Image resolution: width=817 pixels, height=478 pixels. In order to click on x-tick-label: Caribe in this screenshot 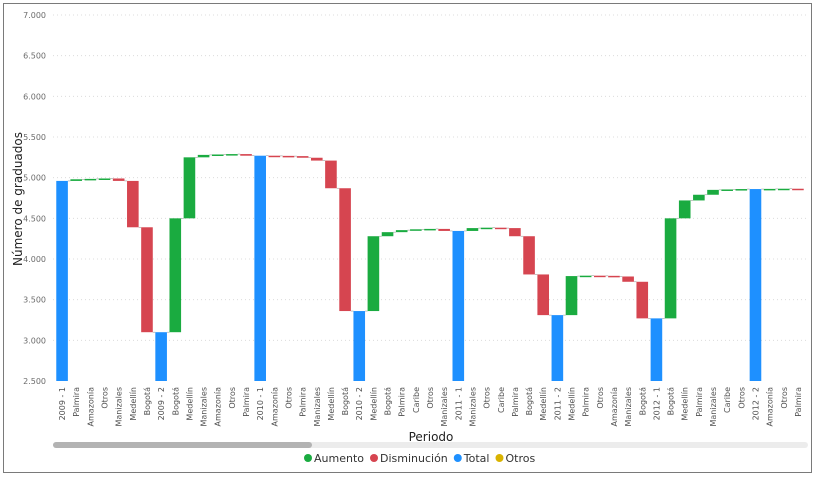, I will do `click(727, 400)`.